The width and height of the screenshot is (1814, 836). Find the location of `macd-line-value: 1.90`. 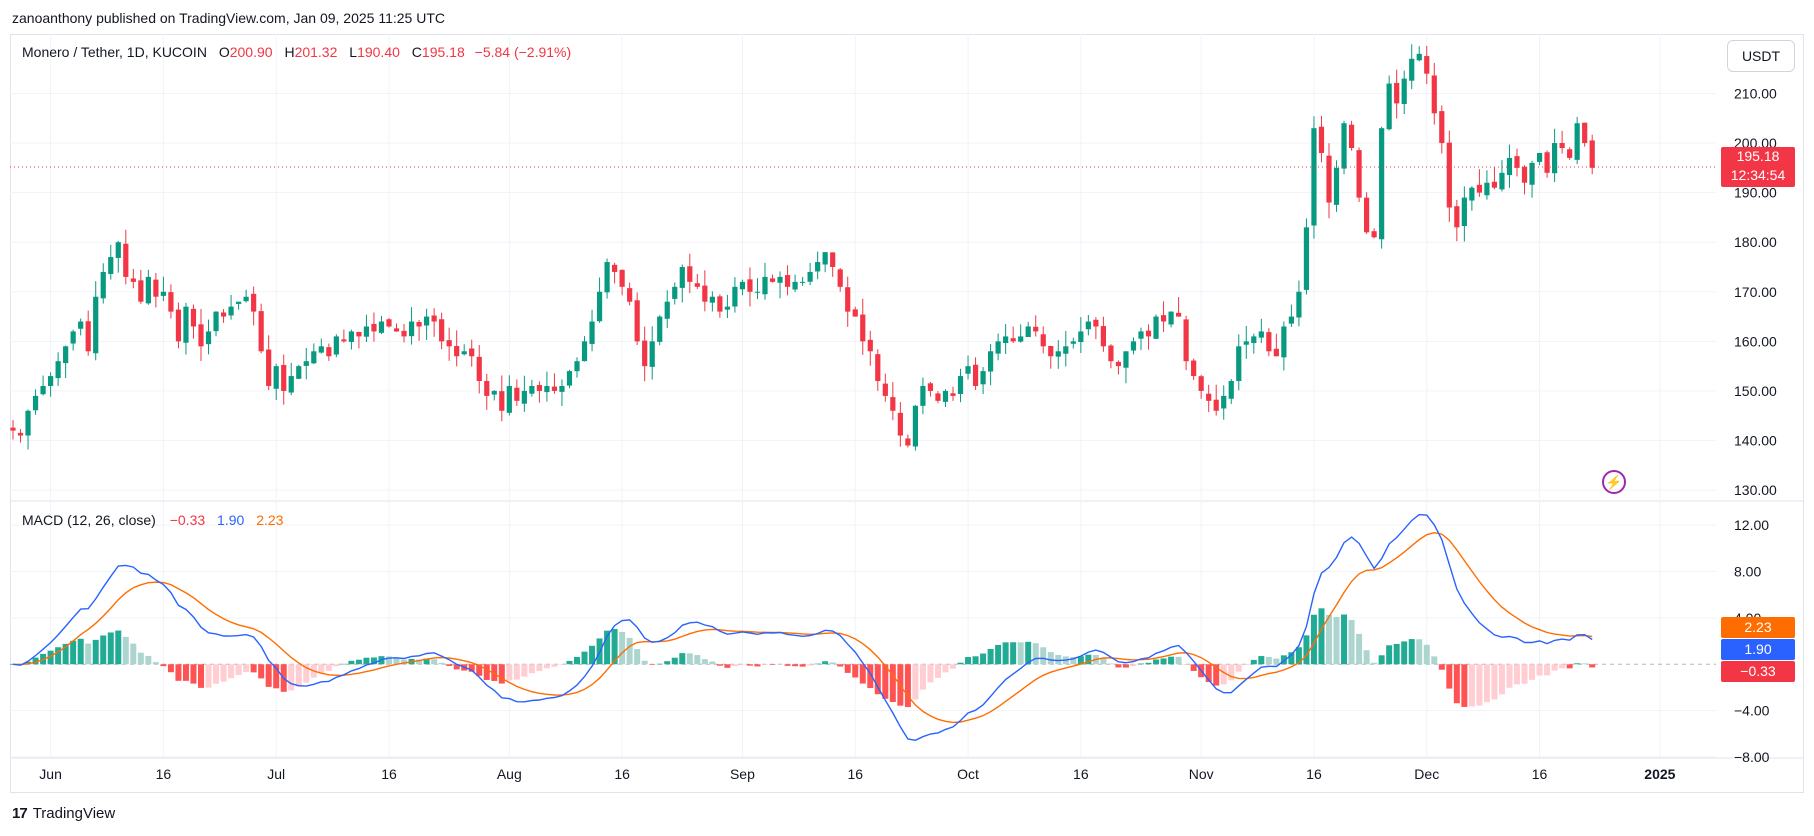

macd-line-value: 1.90 is located at coordinates (231, 520).